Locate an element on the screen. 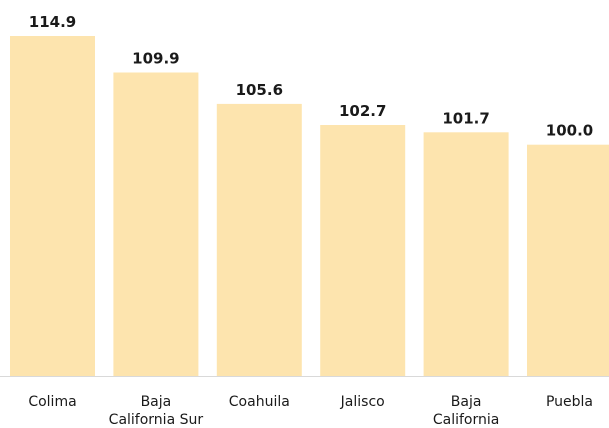 This screenshot has height=428, width=609. category-label-1: Baja California Sur is located at coordinates (156, 411).